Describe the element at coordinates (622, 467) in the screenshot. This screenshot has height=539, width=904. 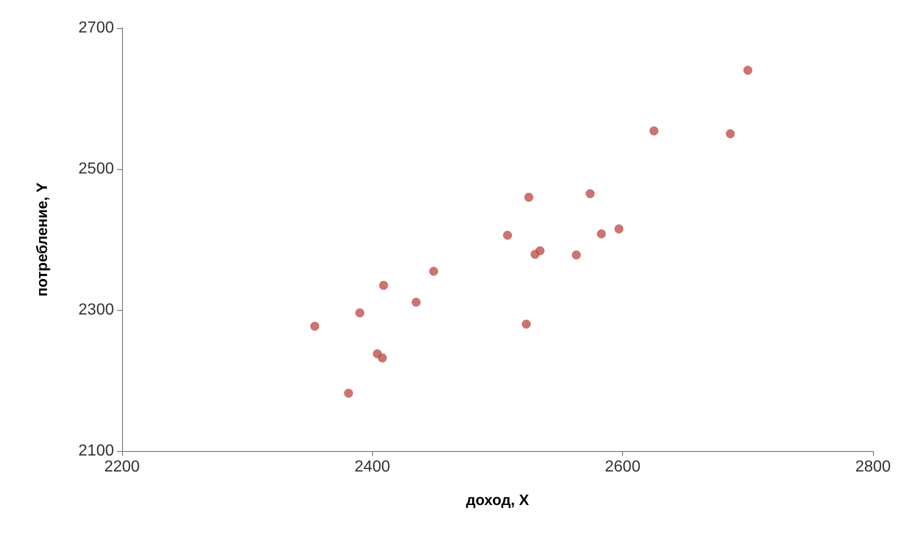
I see `x-tick-label: 2600` at that location.